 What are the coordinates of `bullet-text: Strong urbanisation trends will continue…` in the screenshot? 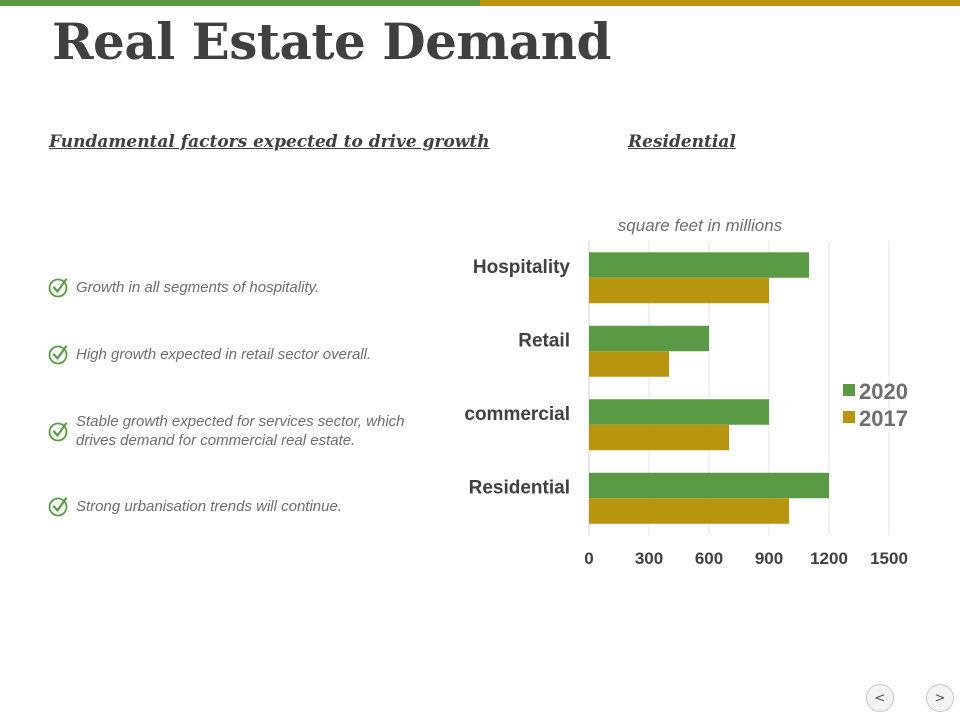 It's located at (209, 506).